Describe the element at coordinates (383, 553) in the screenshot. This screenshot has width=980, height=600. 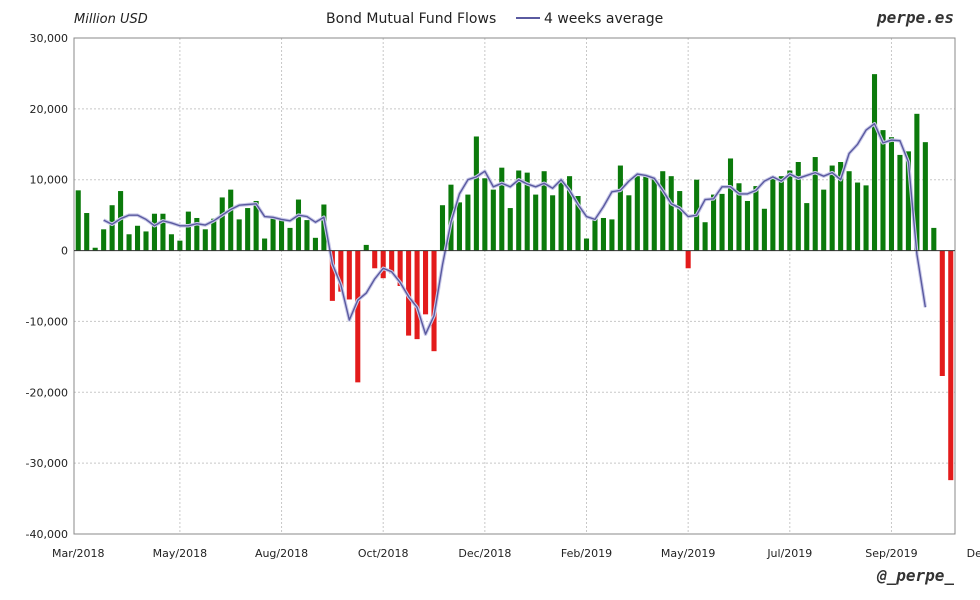
I see `x-tick-label: Oct/2018` at that location.